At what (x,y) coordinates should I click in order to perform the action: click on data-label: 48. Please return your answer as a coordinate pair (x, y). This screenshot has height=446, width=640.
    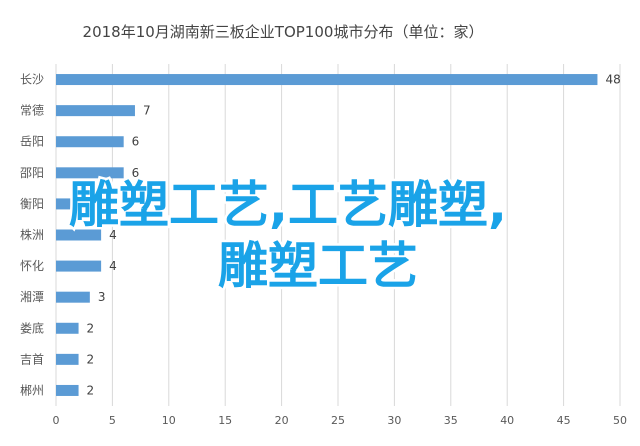
    Looking at the image, I should click on (612, 80).